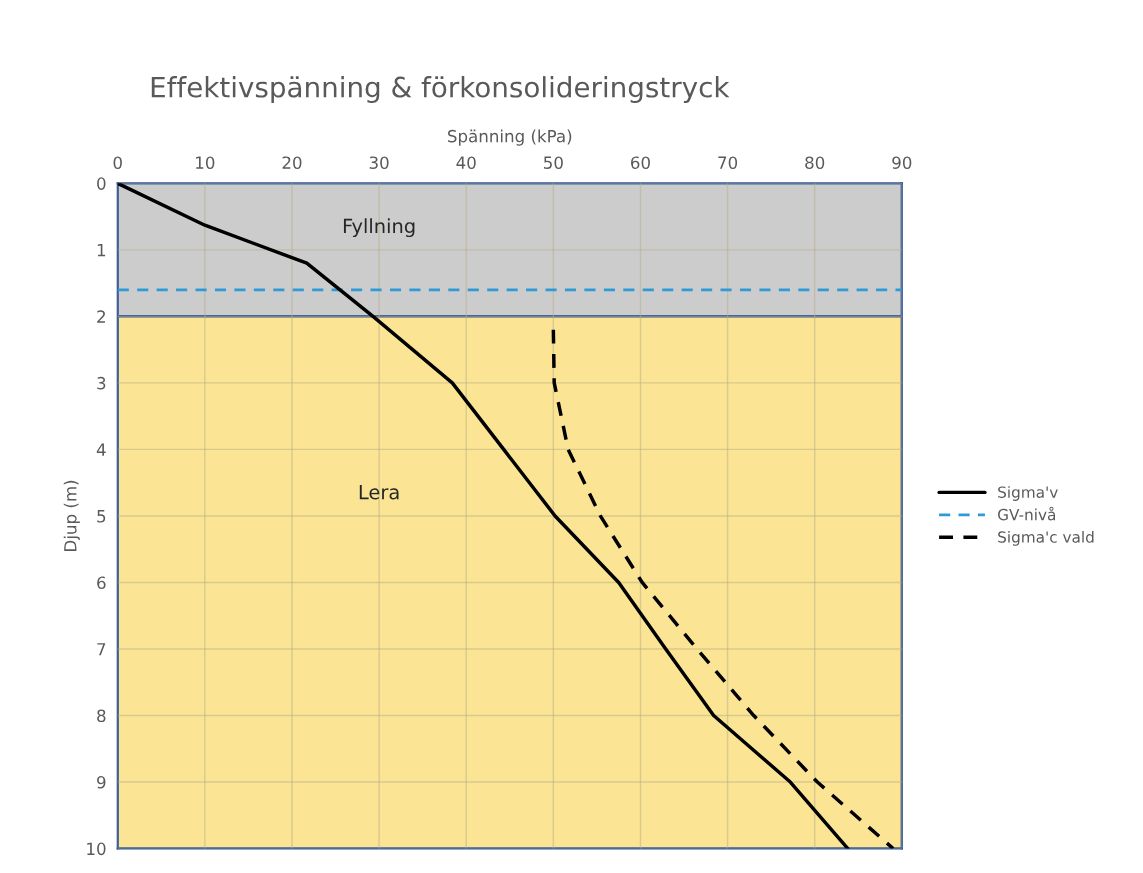  What do you see at coordinates (815, 162) in the screenshot?
I see `x-tick-label: 80` at bounding box center [815, 162].